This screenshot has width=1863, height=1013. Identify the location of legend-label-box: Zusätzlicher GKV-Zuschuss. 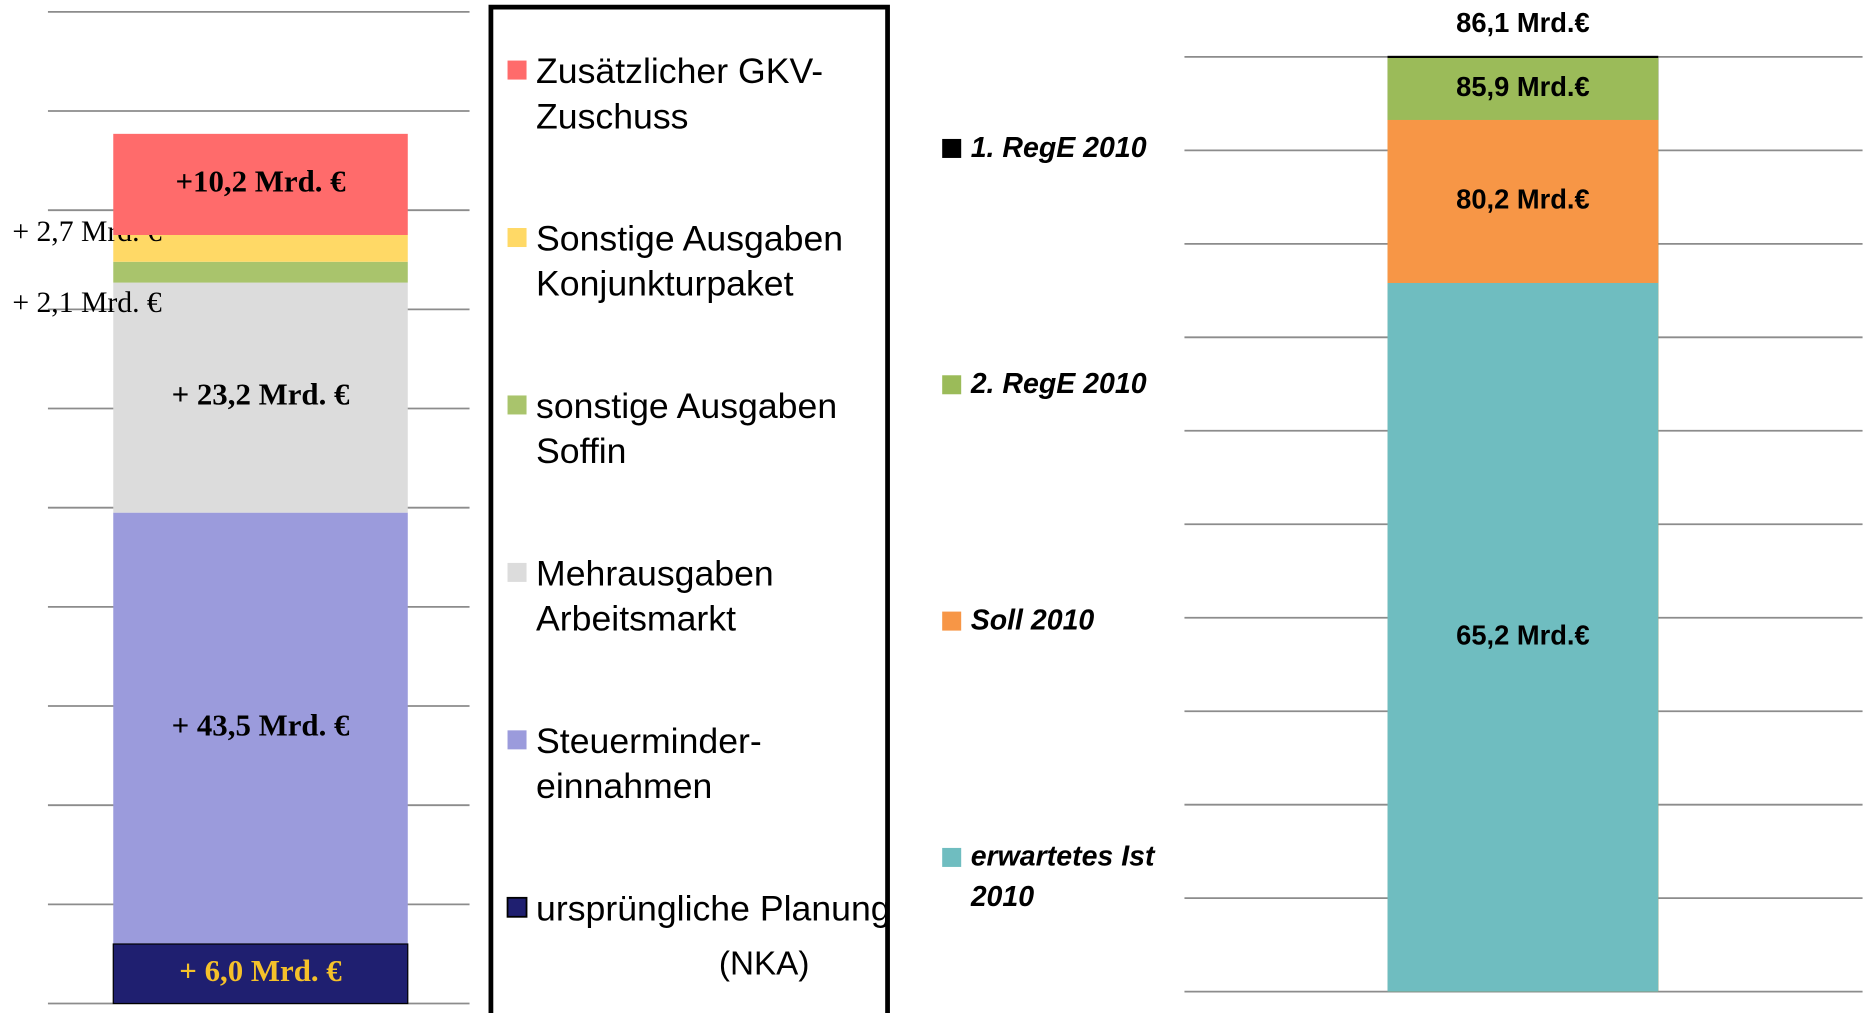
(680, 94).